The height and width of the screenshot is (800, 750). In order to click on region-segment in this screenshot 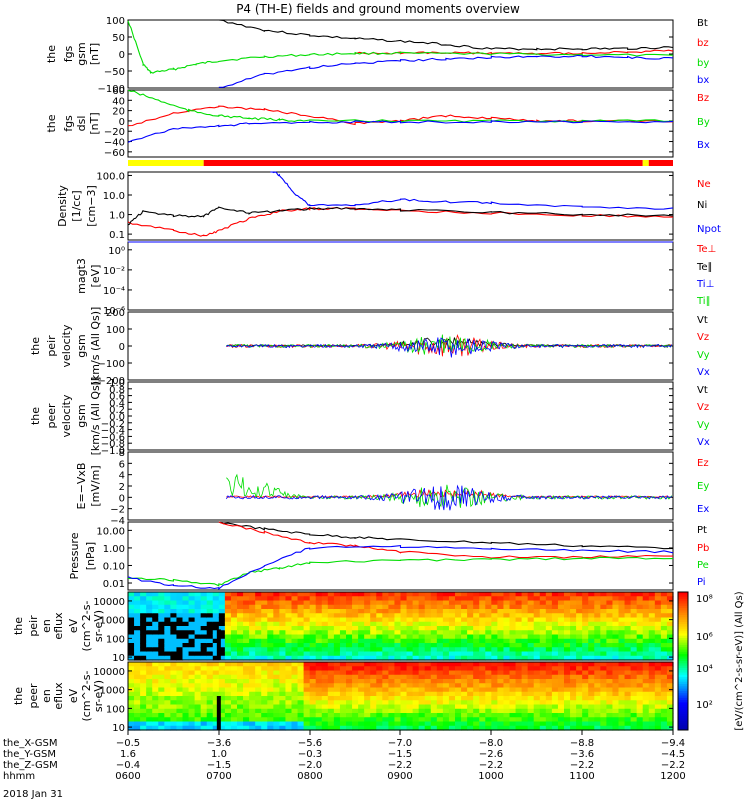, I will do `click(166, 163)`.